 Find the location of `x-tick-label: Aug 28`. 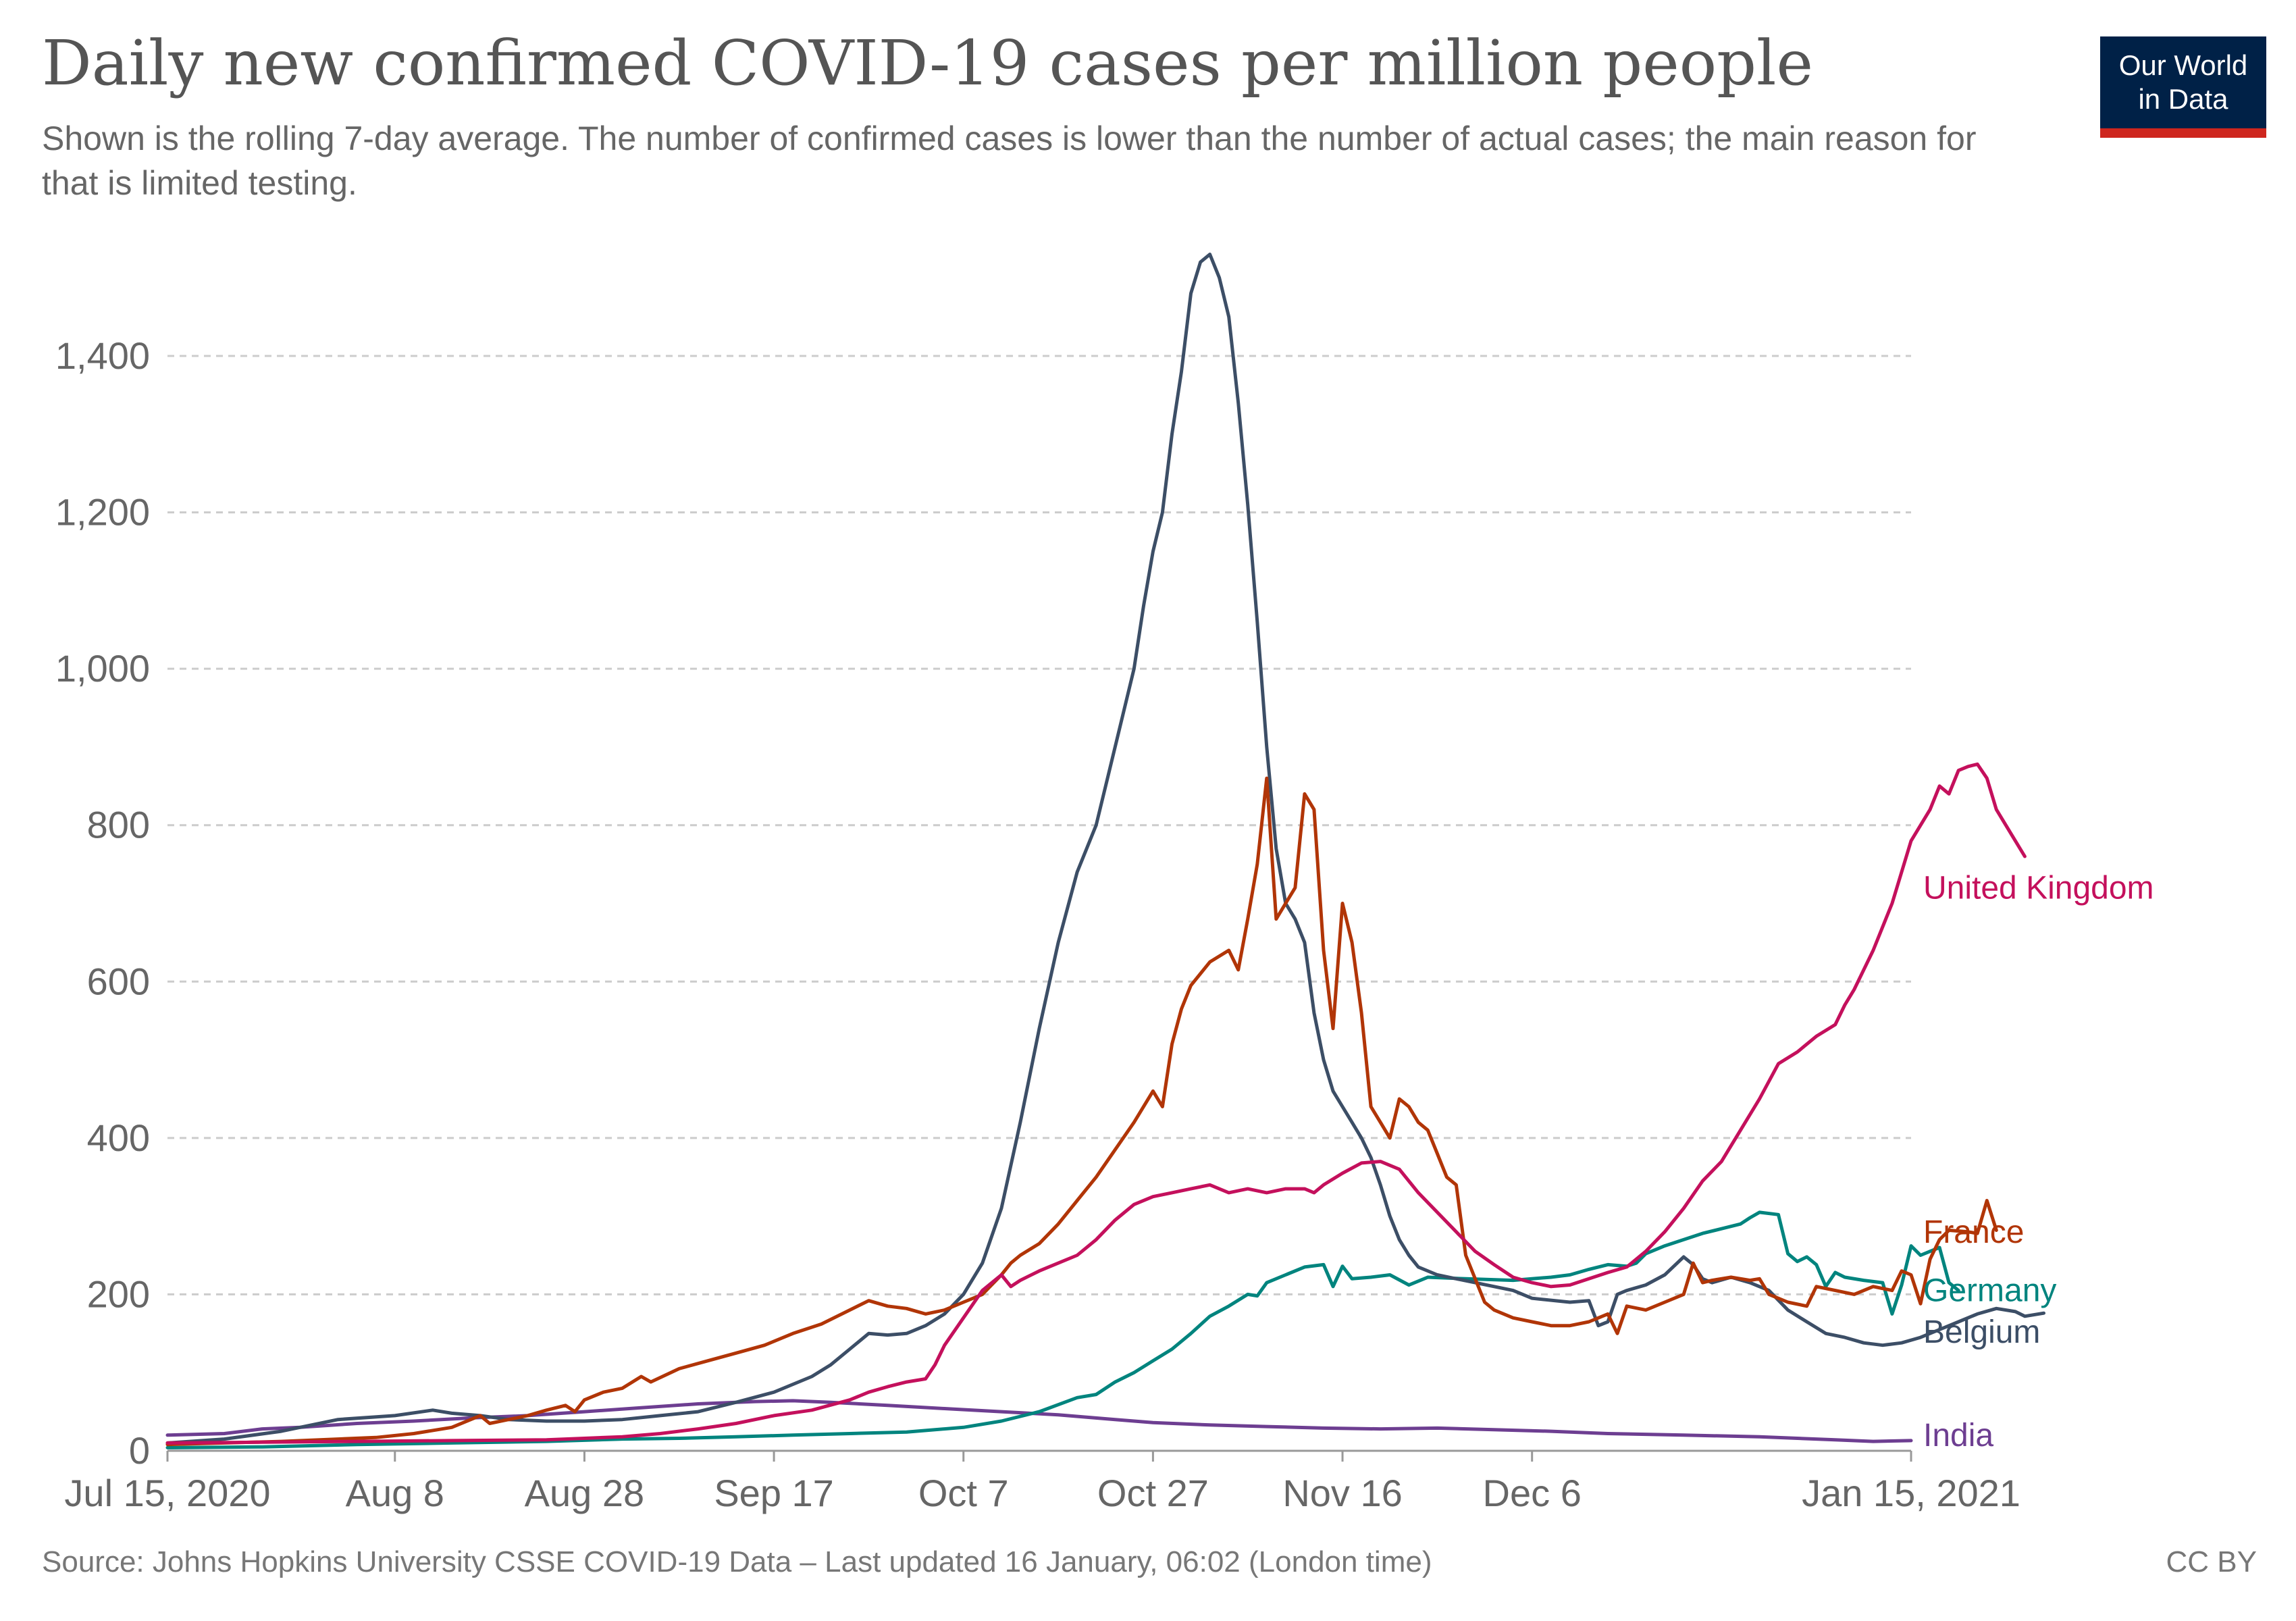

x-tick-label: Aug 28 is located at coordinates (585, 1493).